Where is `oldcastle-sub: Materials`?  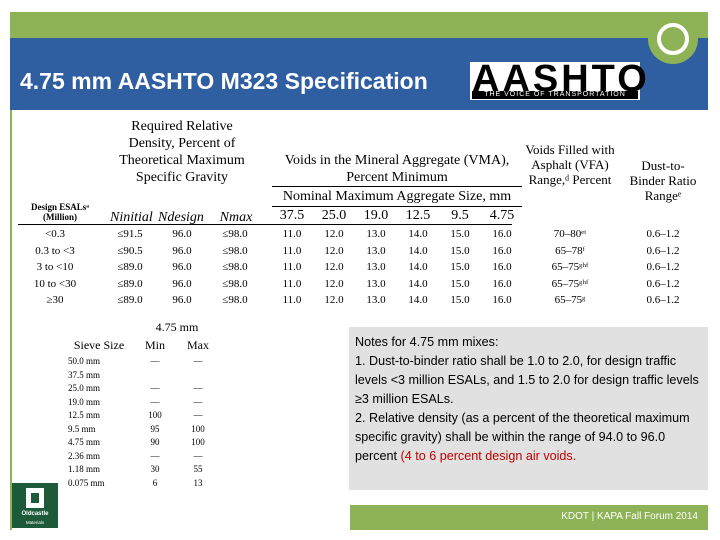
oldcastle-sub: Materials is located at coordinates (35, 522).